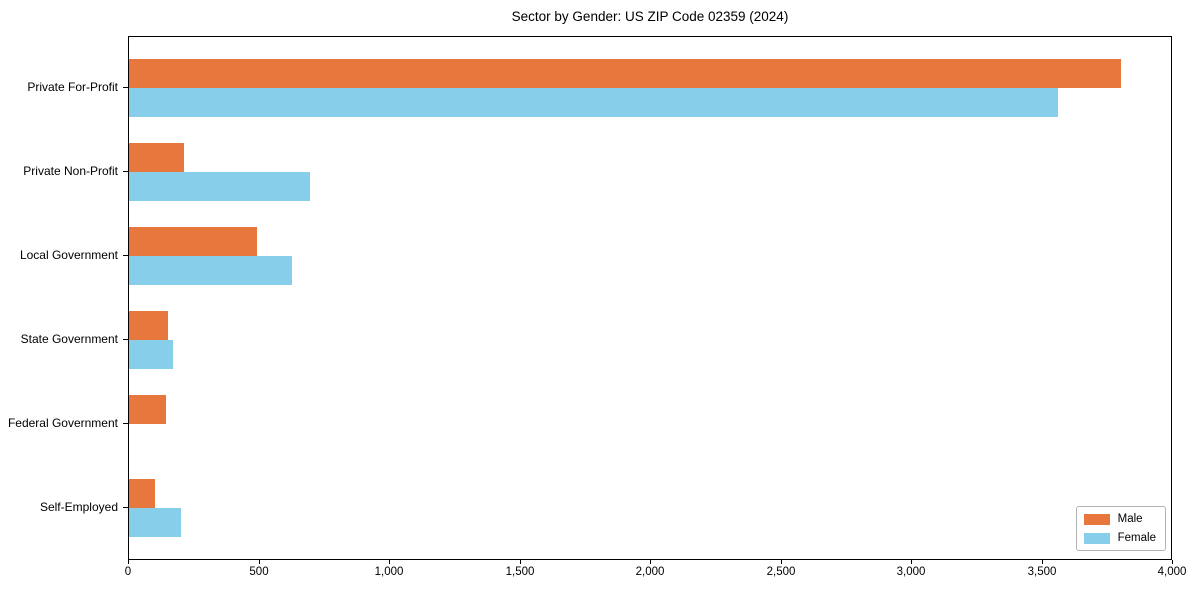  What do you see at coordinates (72, 87) in the screenshot?
I see `y-tick-label: Private For-Profit` at bounding box center [72, 87].